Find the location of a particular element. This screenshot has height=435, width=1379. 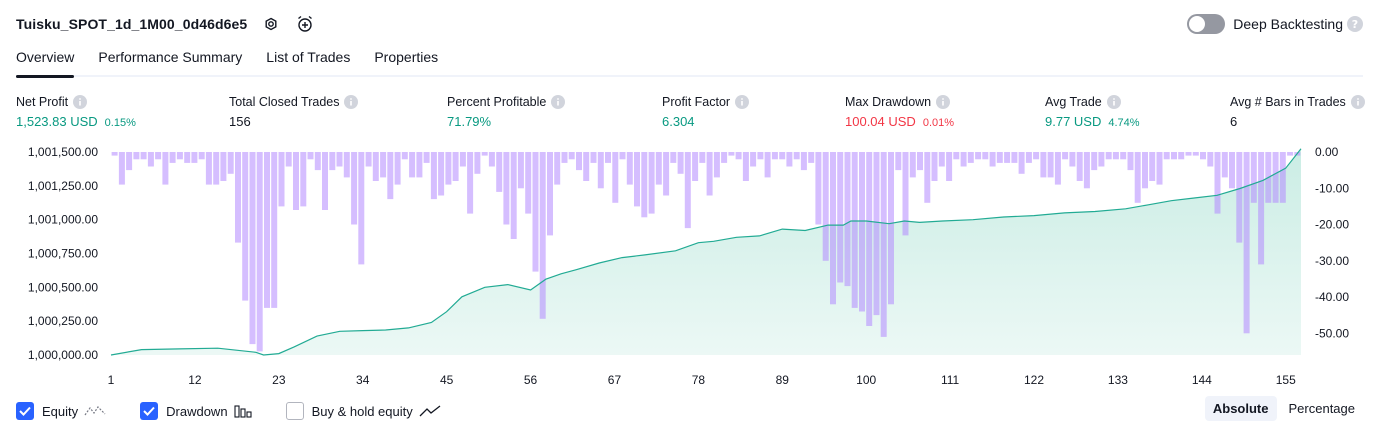

x-tick-label: 34 is located at coordinates (363, 380).